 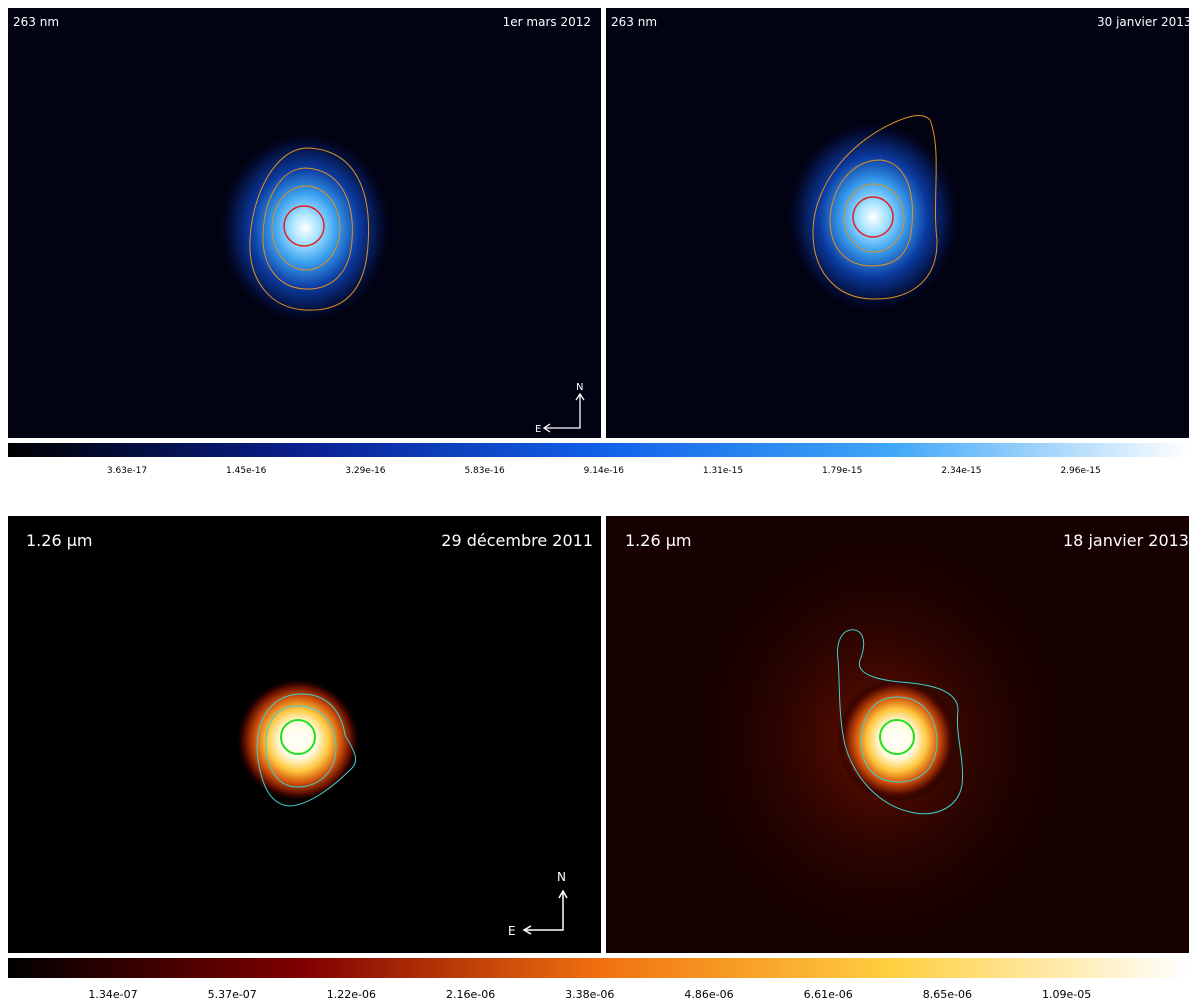 What do you see at coordinates (365, 471) in the screenshot?
I see `colorbar-tick-label: 3.29e-16` at bounding box center [365, 471].